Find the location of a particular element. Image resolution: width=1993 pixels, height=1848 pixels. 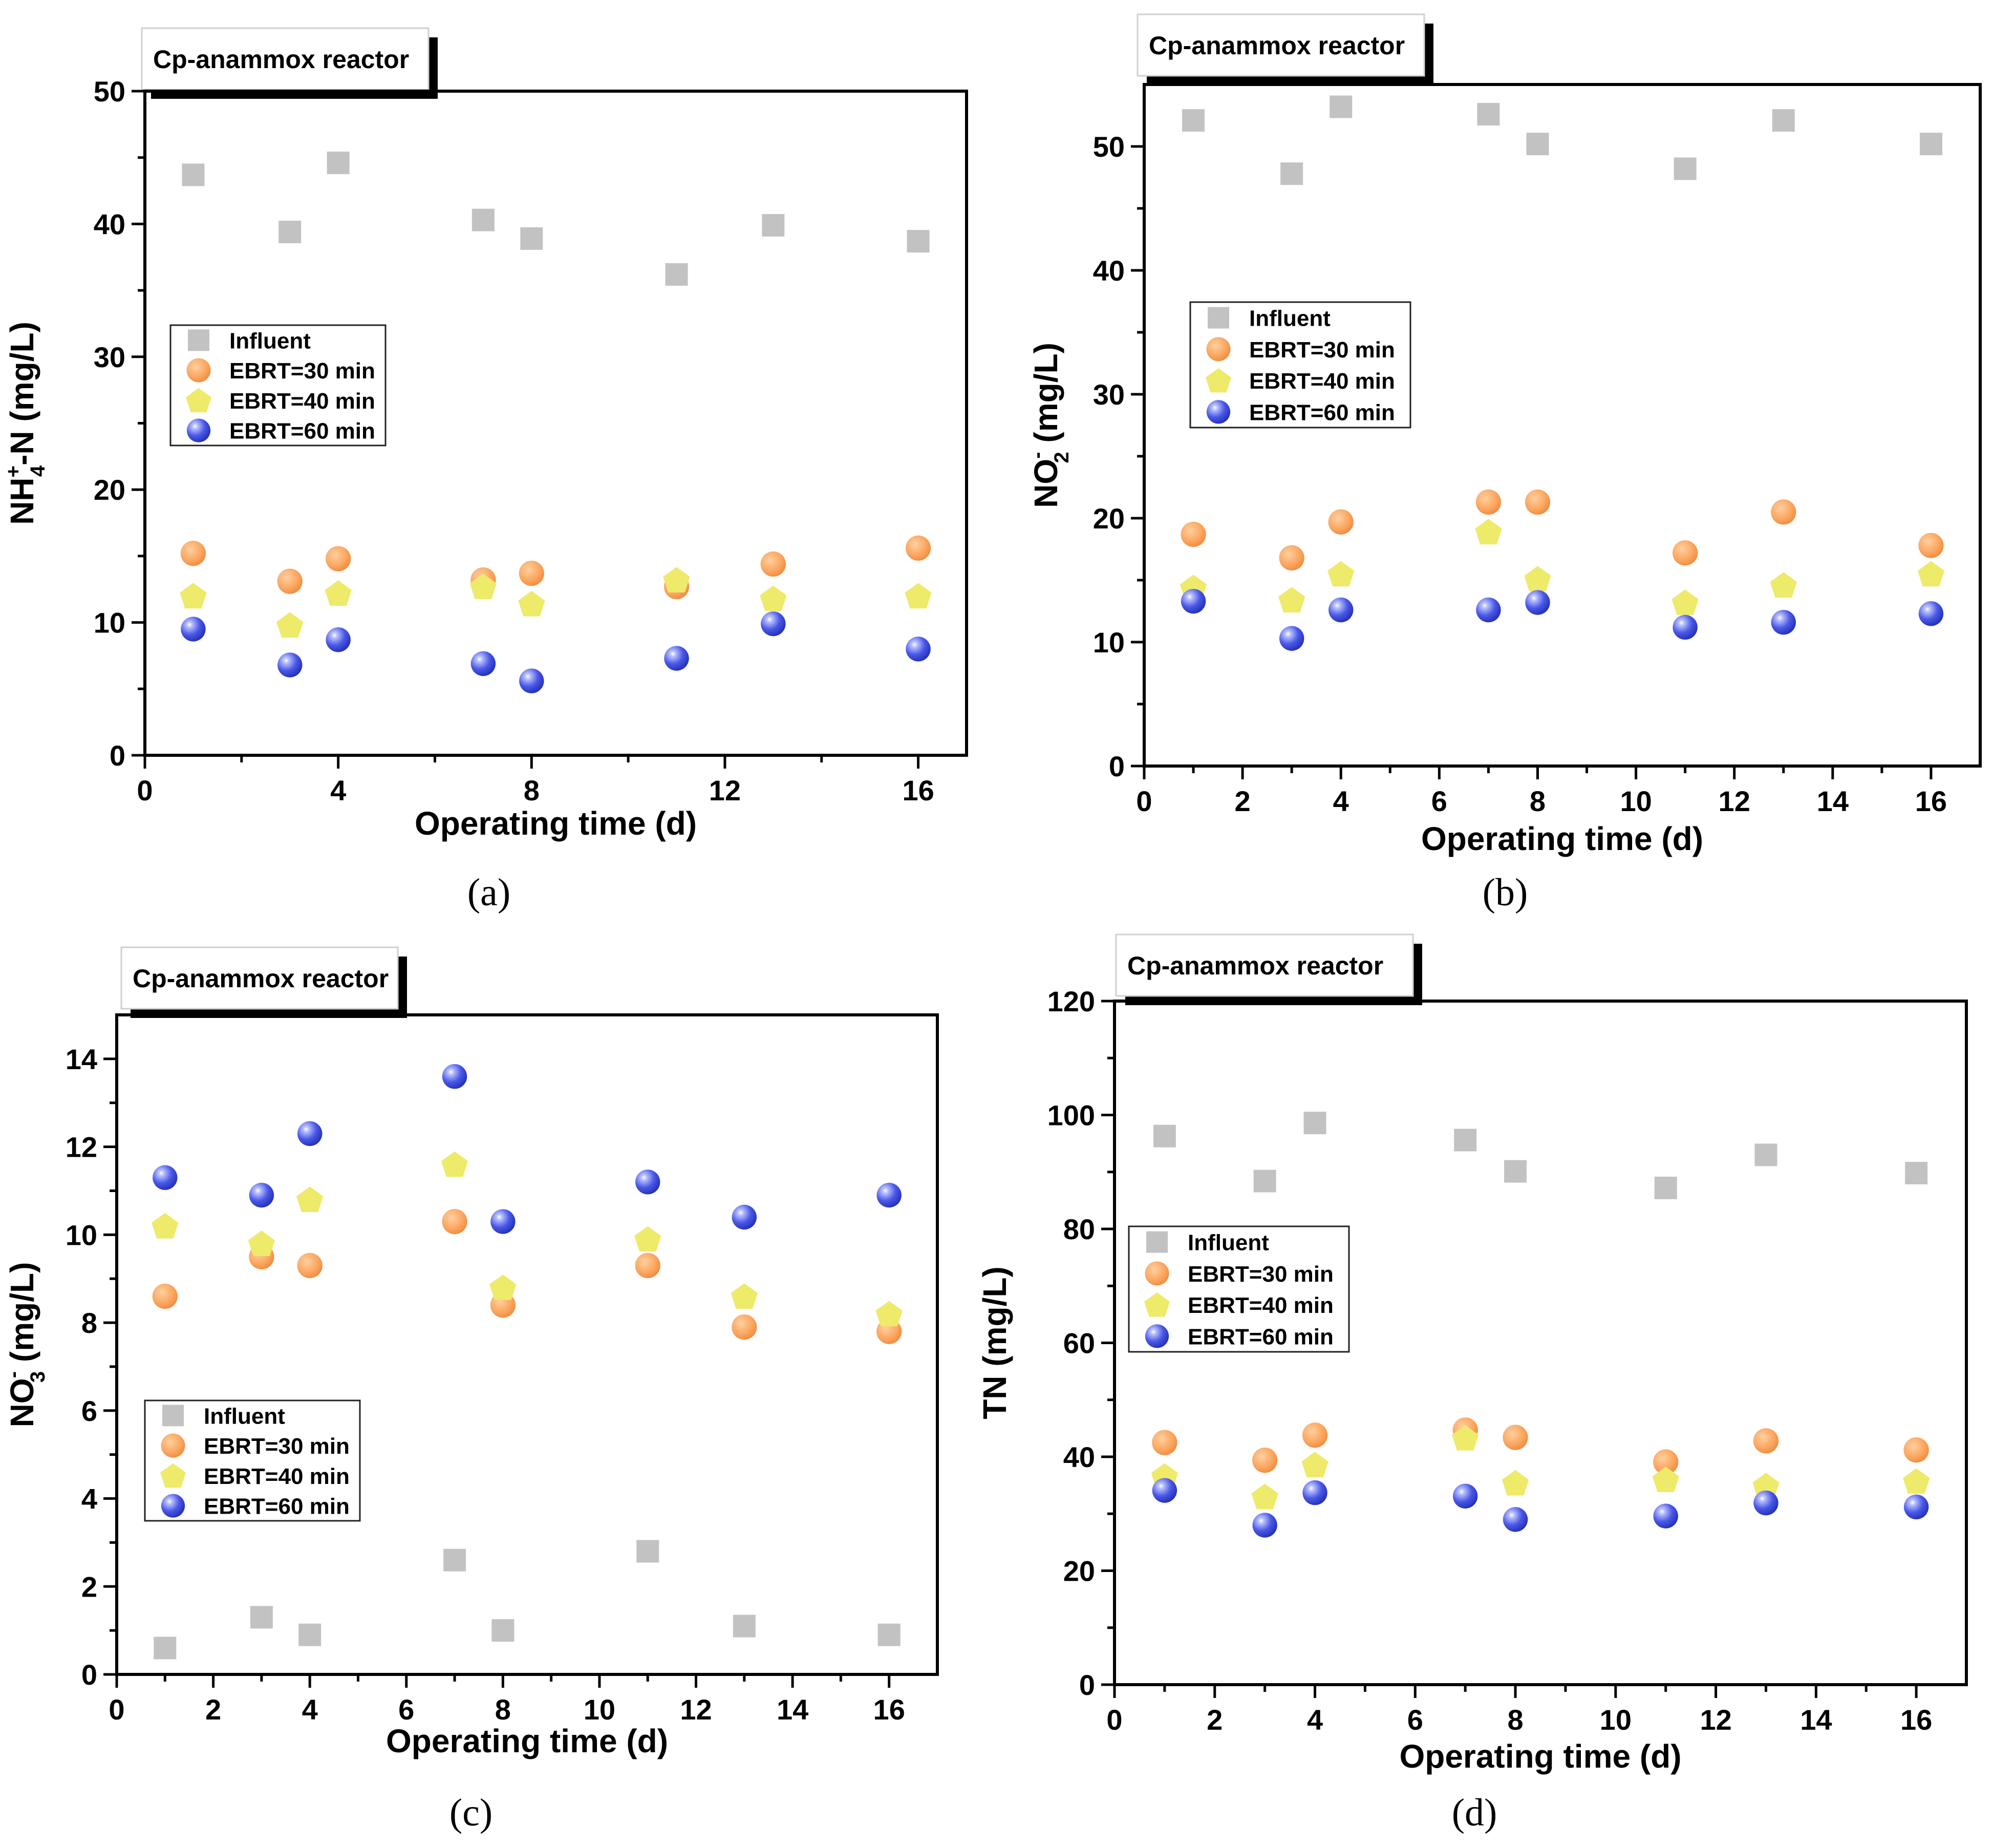

x-tick-label: 10 is located at coordinates (599, 1710).